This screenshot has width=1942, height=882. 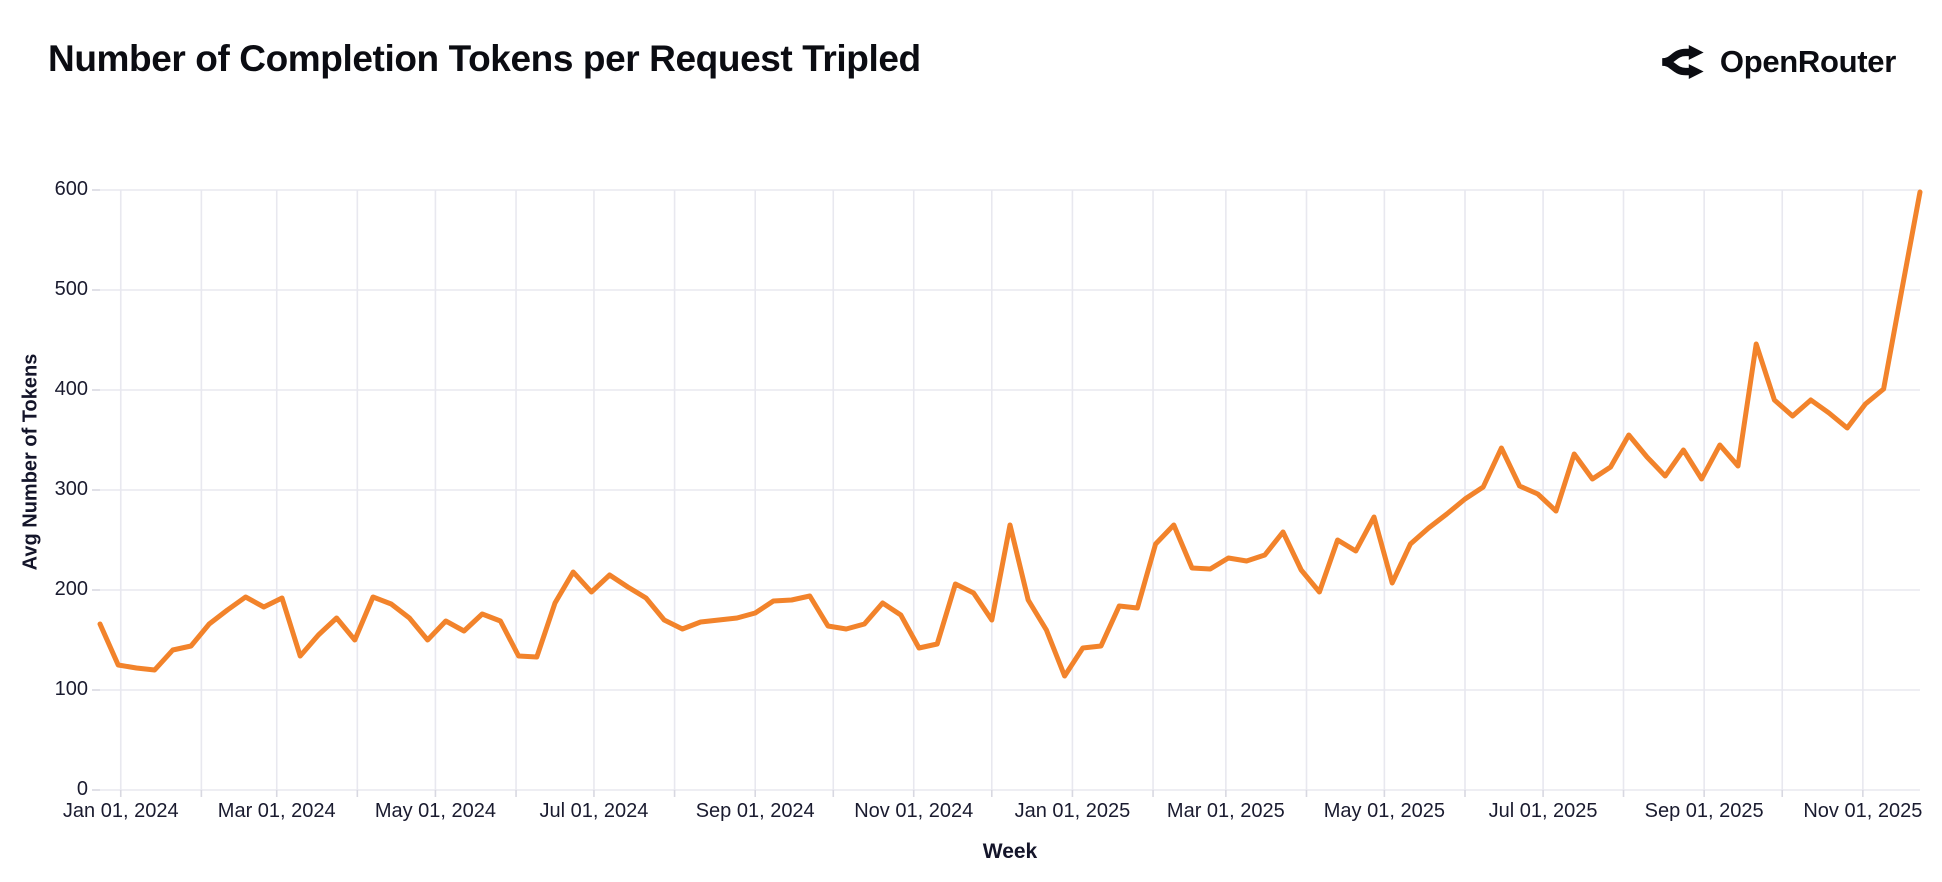 I want to click on x-tick-label: Jan 01, 2024, so click(x=120, y=811).